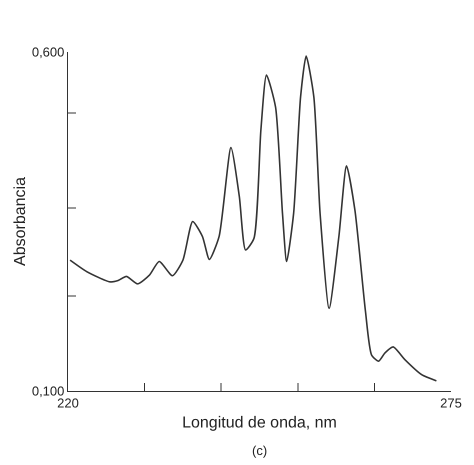 This screenshot has width=474, height=465. I want to click on x-tick-label: 275, so click(451, 403).